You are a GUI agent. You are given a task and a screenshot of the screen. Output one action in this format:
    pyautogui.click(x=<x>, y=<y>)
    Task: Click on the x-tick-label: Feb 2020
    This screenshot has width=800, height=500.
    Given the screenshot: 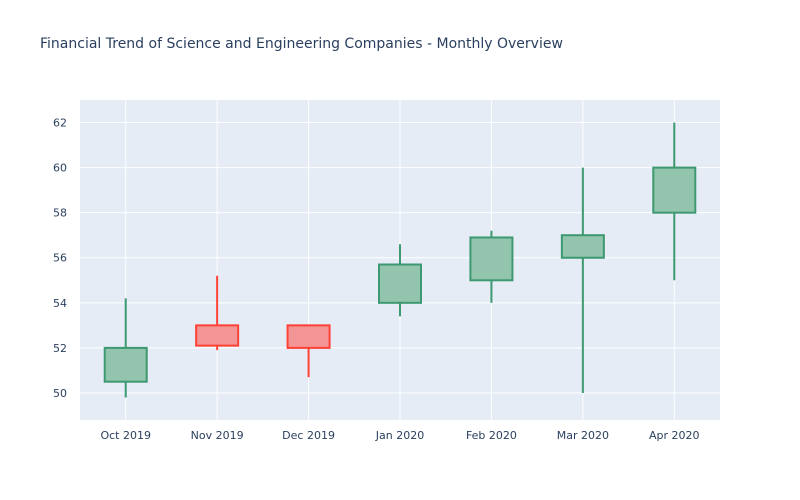 What is the action you would take?
    pyautogui.click(x=491, y=435)
    